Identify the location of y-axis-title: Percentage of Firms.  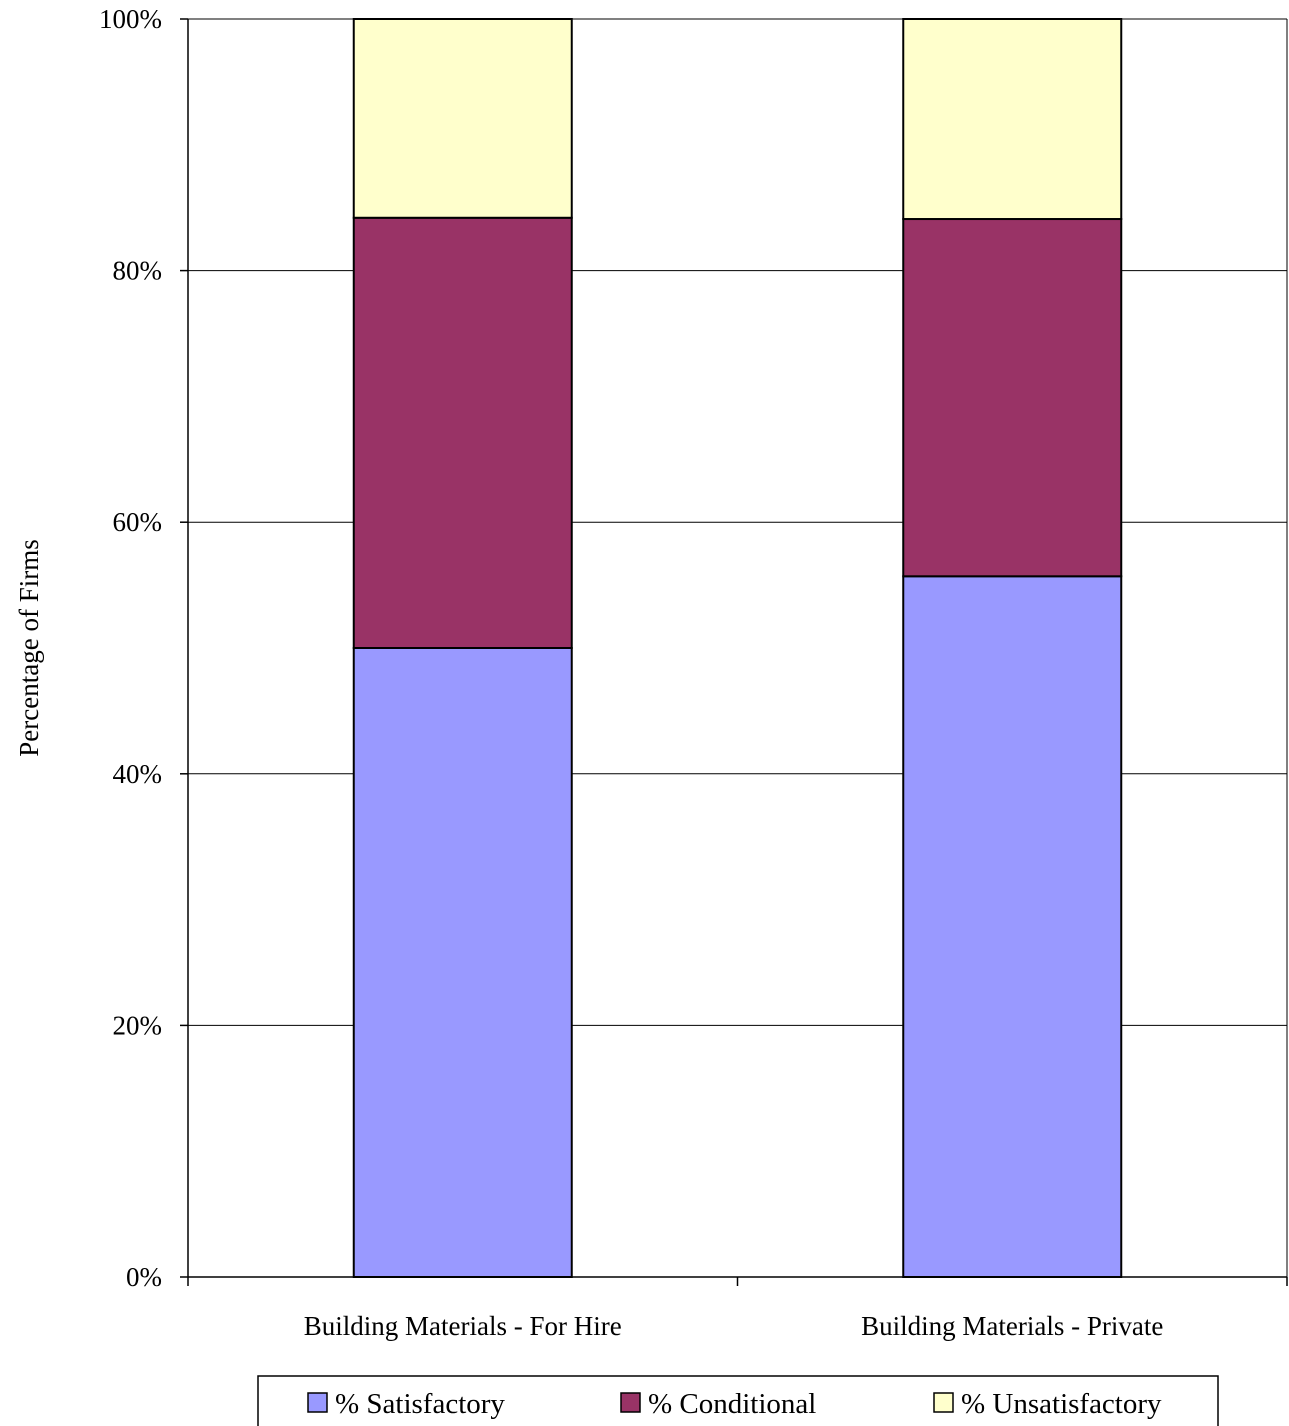
(29, 647).